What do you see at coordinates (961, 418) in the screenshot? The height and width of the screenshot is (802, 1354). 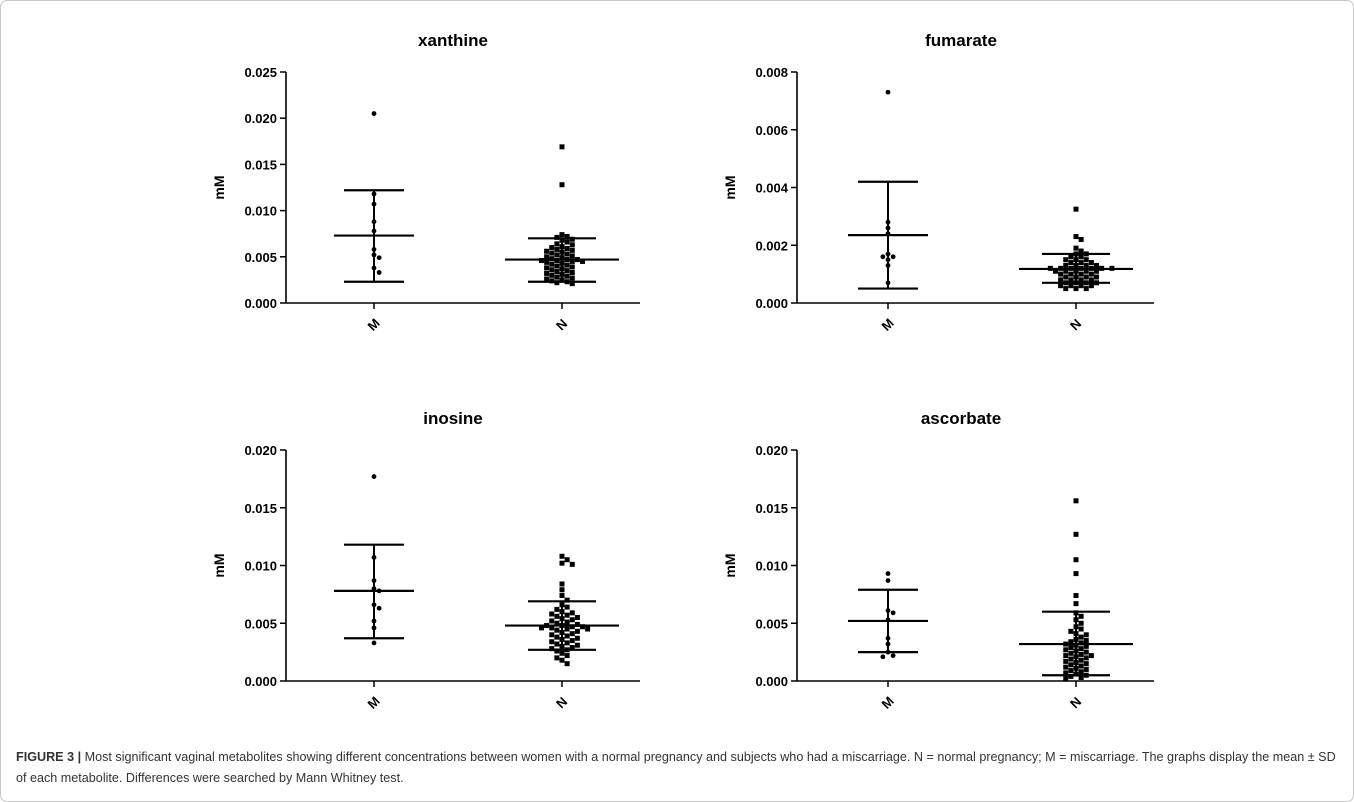 I see `chart-title: ascorbate` at bounding box center [961, 418].